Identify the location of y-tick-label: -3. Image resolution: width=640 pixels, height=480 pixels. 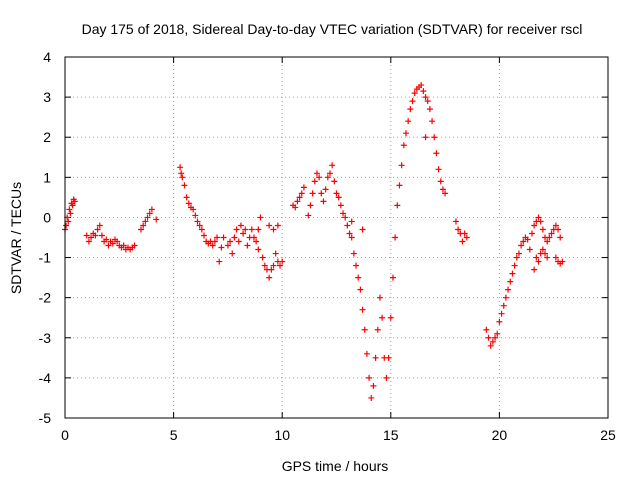
(45, 338).